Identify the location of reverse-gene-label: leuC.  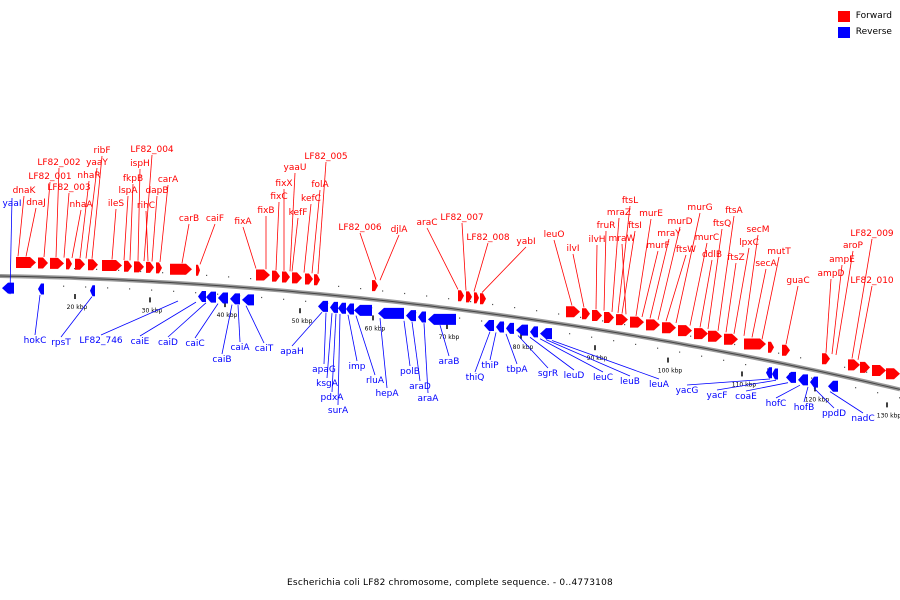
(603, 378).